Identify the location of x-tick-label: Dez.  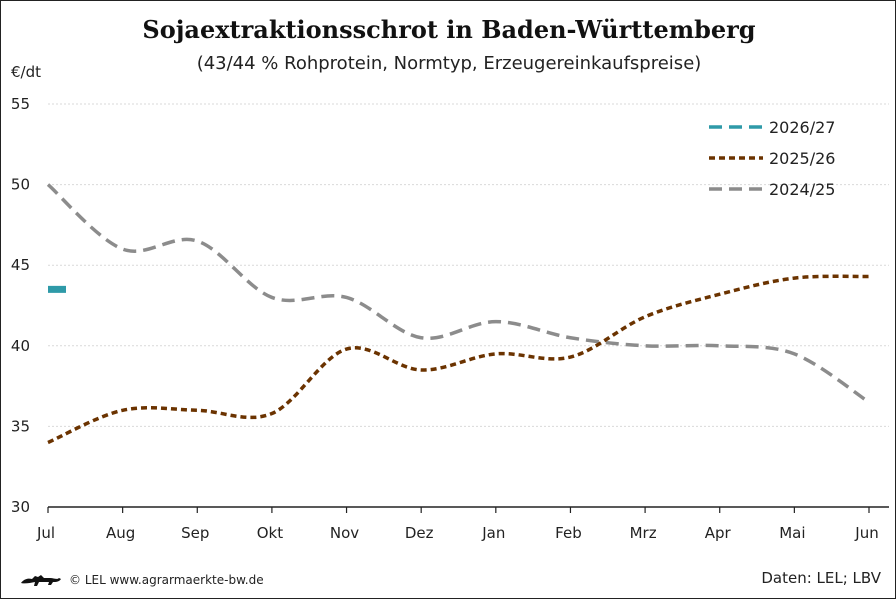
(419, 533).